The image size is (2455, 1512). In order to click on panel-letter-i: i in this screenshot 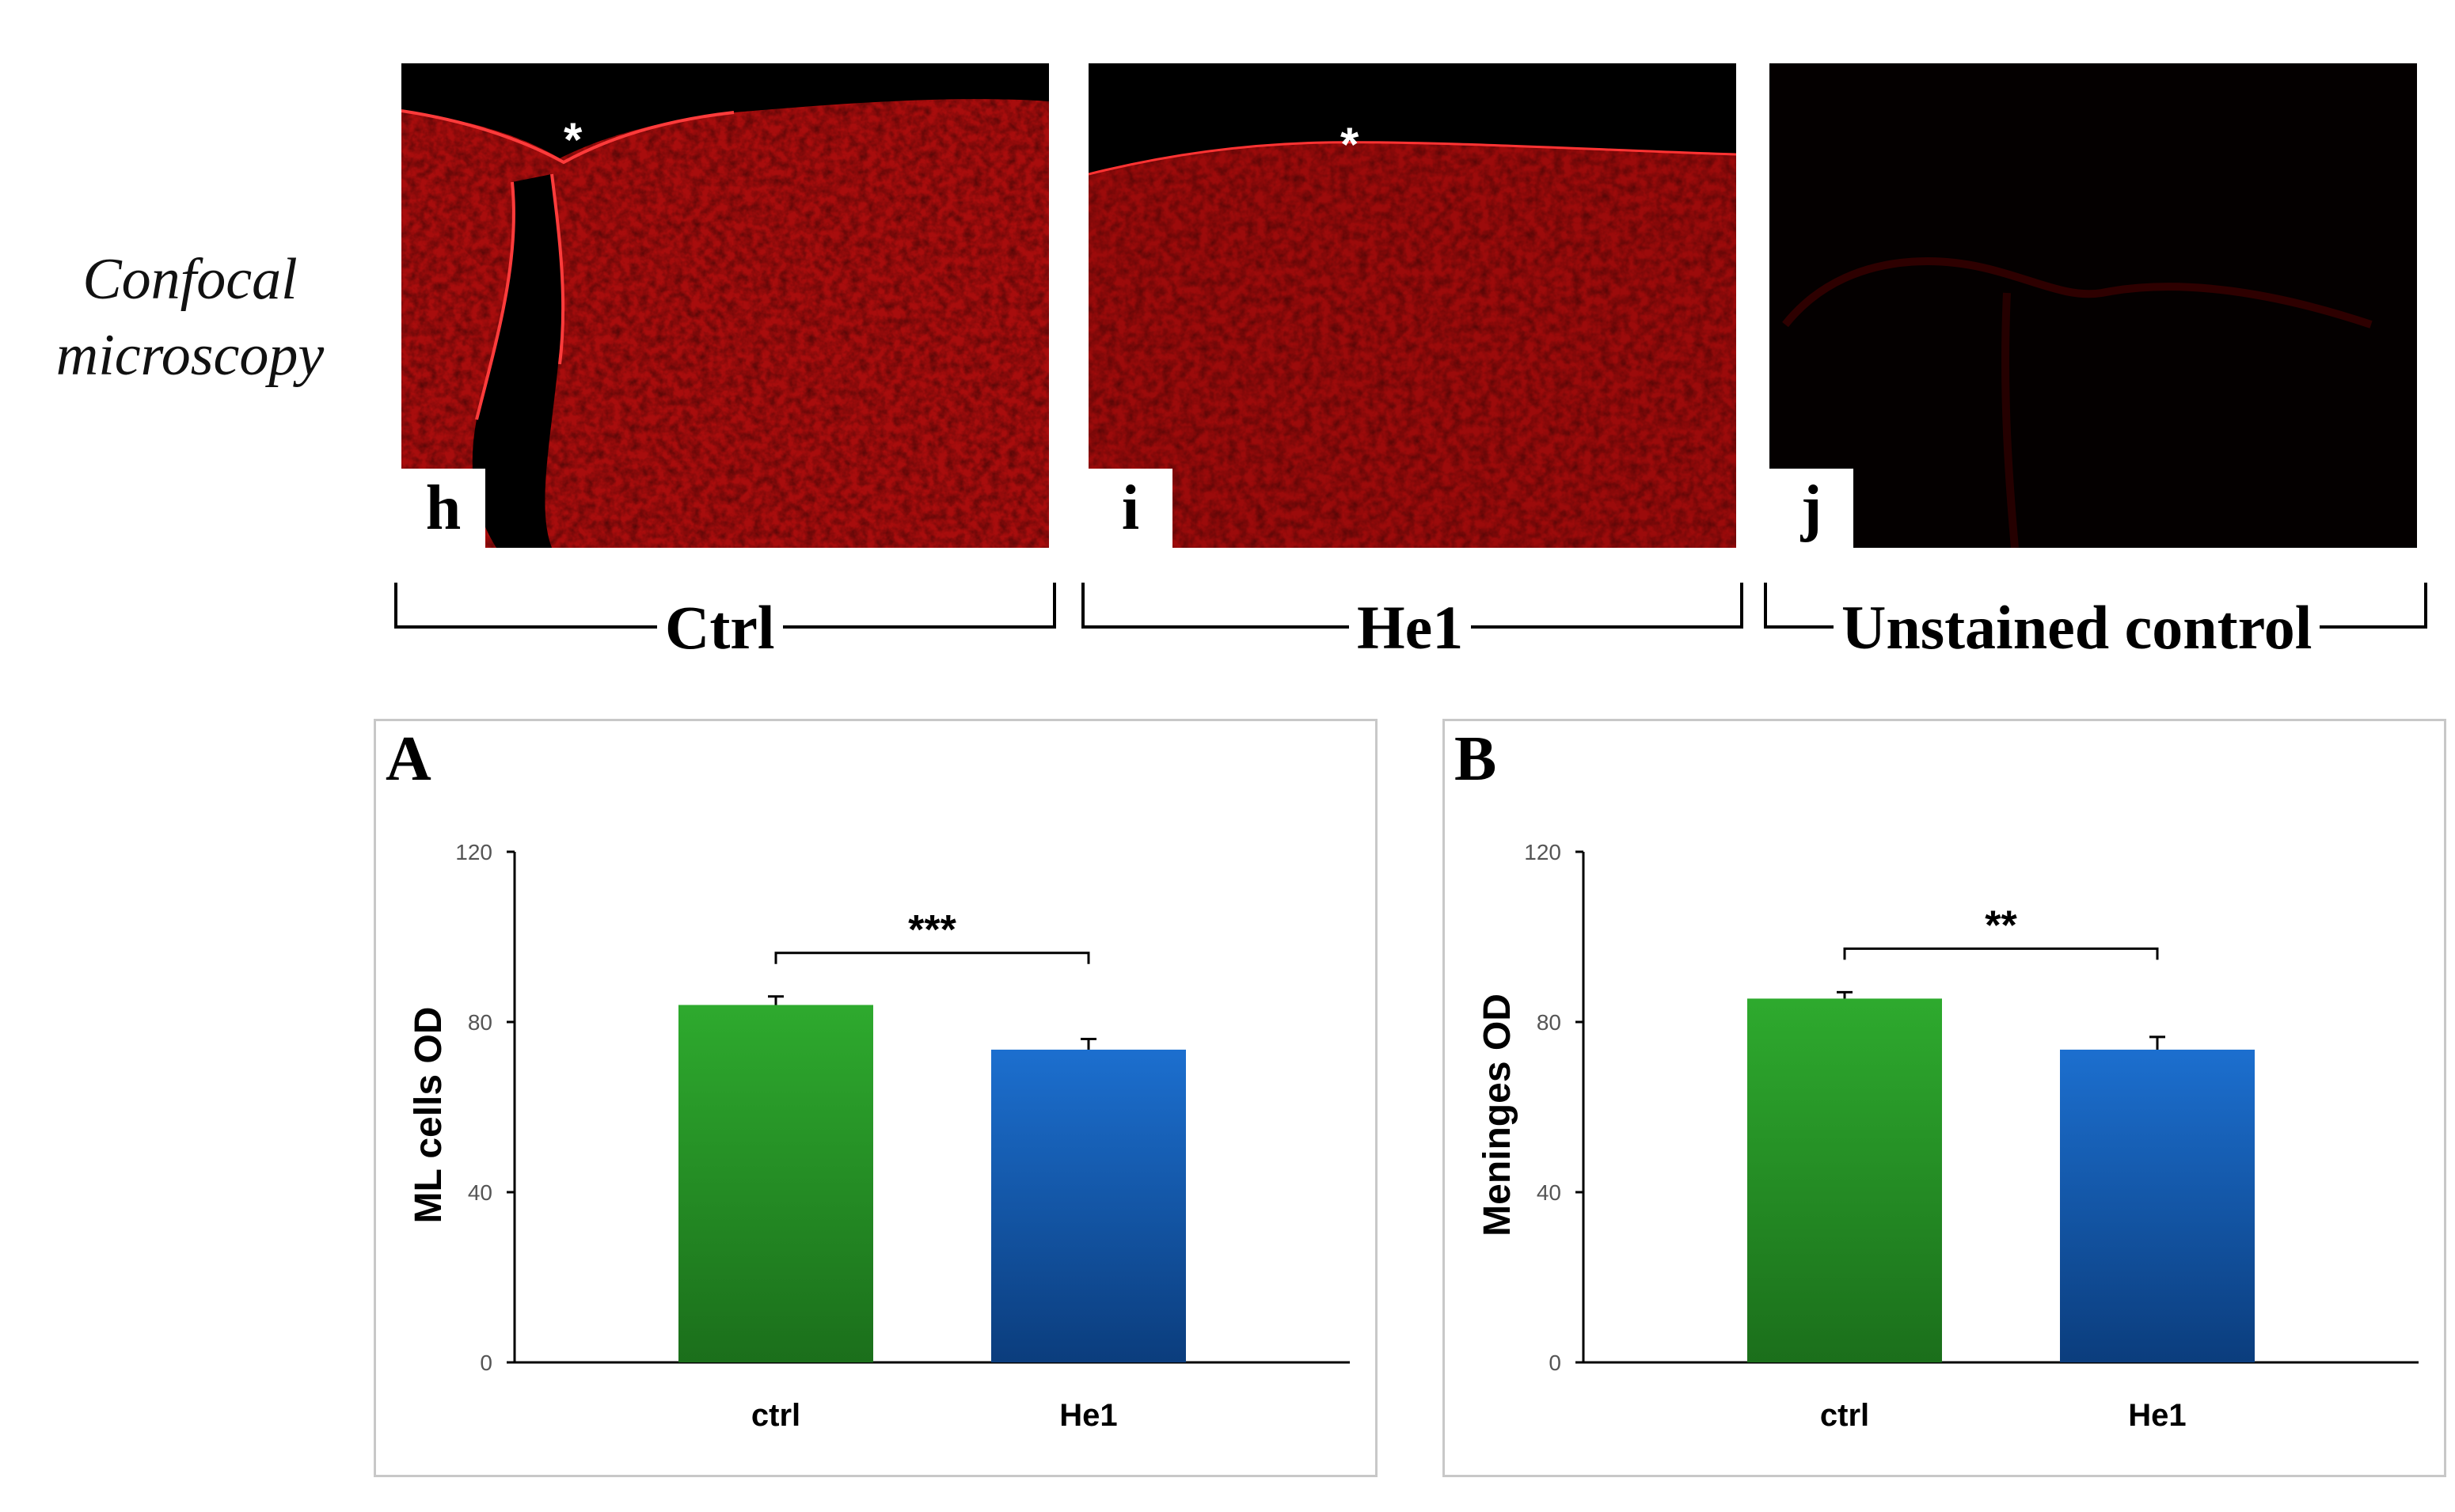, I will do `click(1130, 508)`.